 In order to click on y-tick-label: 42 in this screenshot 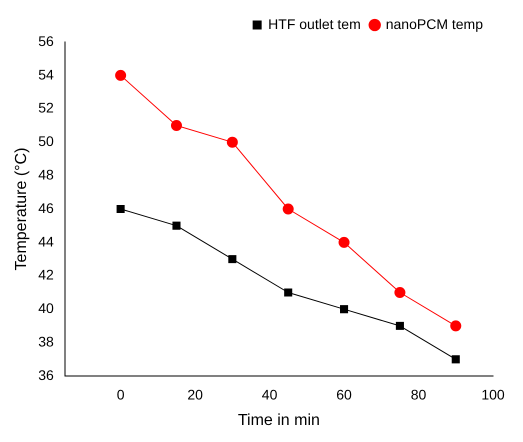, I will do `click(46, 274)`.